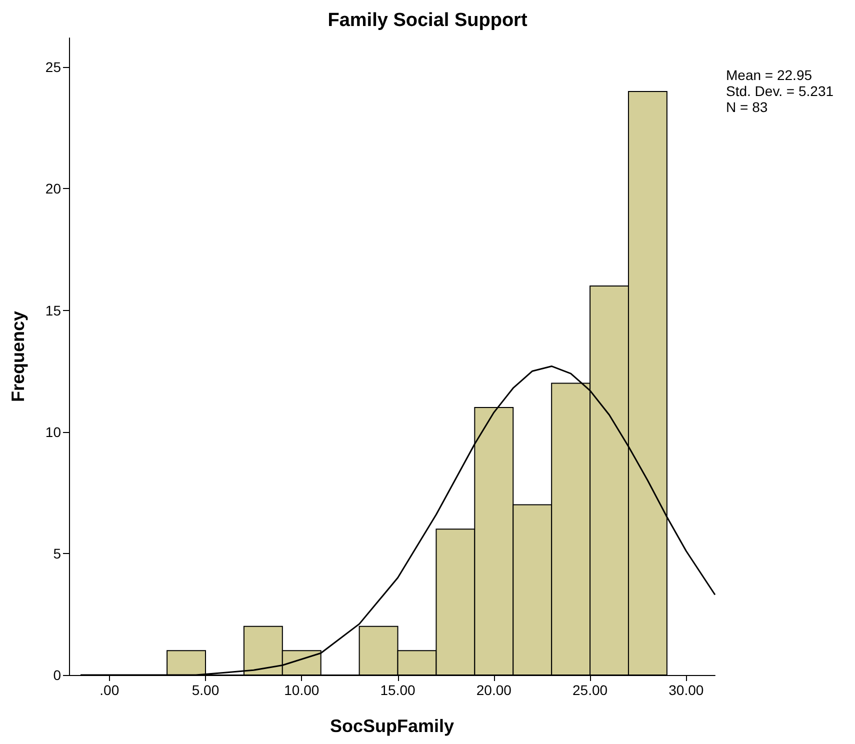 The width and height of the screenshot is (855, 744). Describe the element at coordinates (18, 356) in the screenshot. I see `y-axis-title: Frequency` at that location.